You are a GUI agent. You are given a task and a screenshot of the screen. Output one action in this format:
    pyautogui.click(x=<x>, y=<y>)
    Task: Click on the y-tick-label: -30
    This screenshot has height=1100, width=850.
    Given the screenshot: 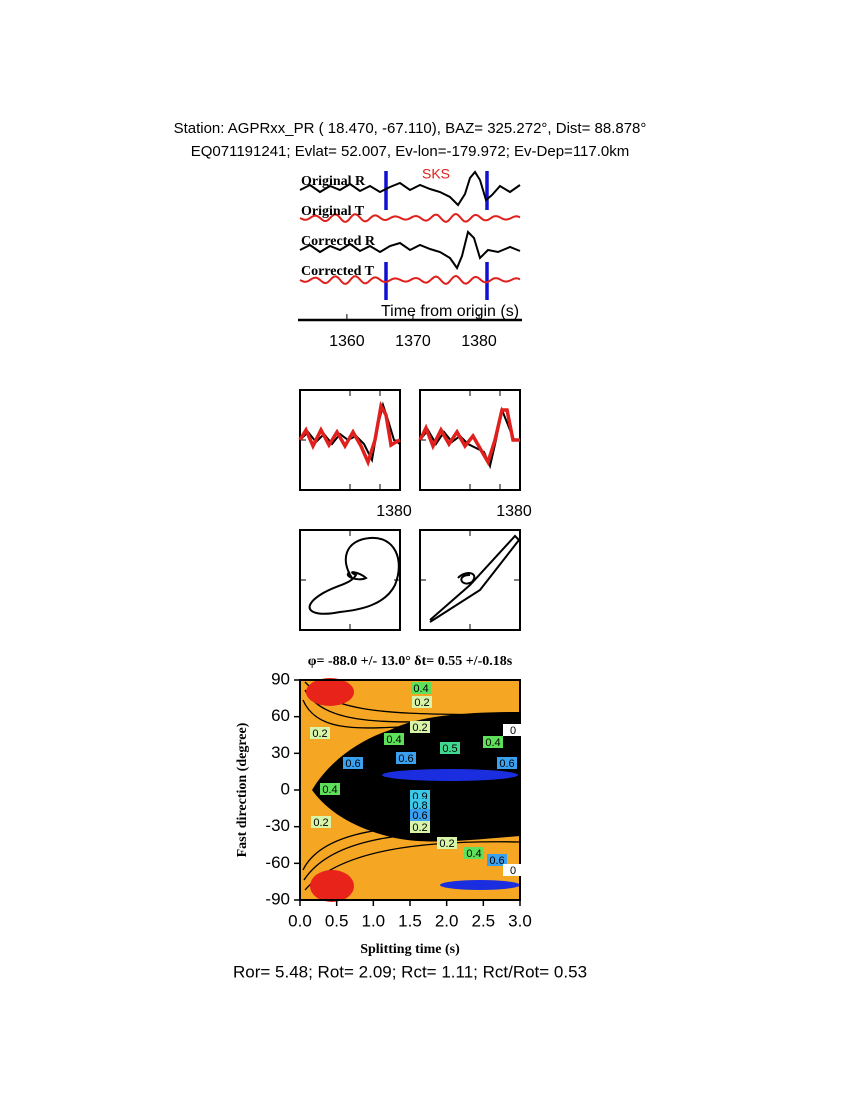 What is the action you would take?
    pyautogui.click(x=277, y=825)
    